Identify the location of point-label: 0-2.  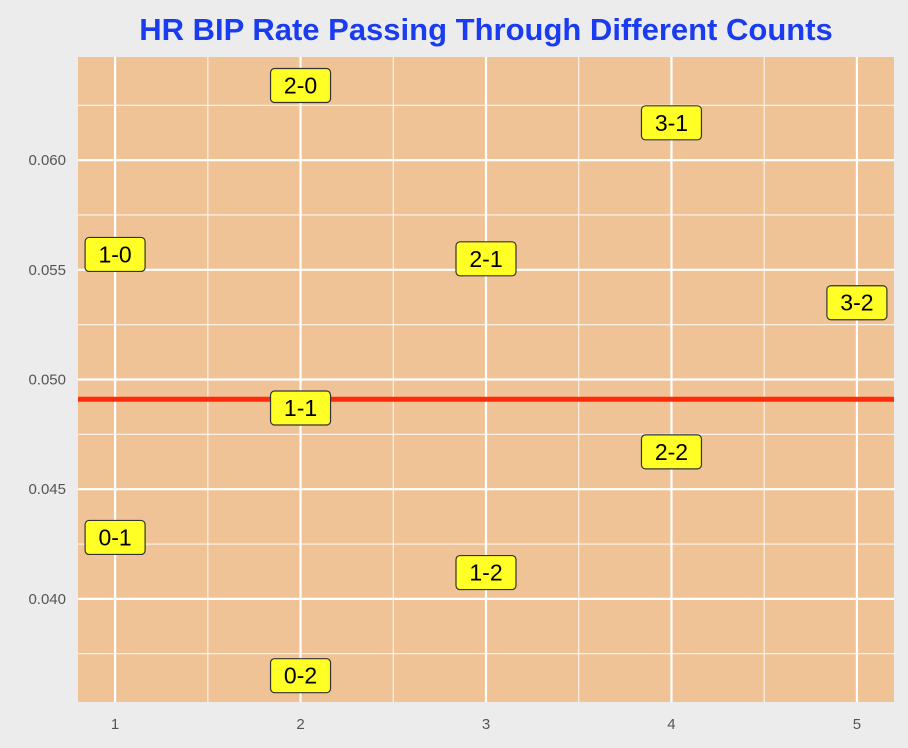
(300, 676).